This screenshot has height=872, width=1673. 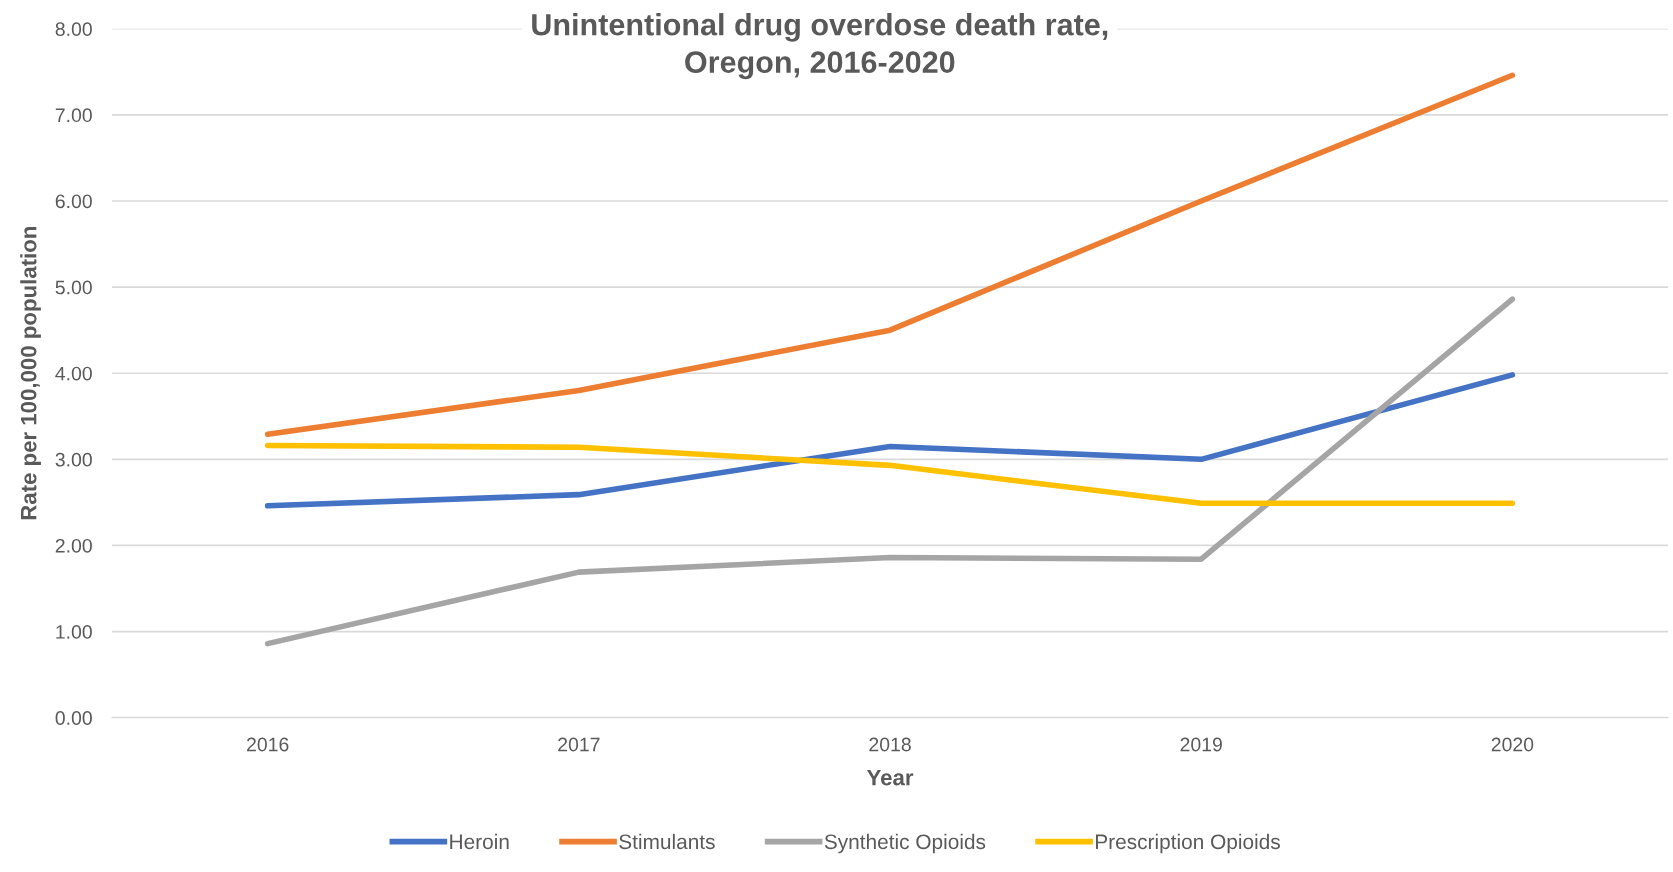 I want to click on x-tick-label: 2016, so click(x=268, y=744).